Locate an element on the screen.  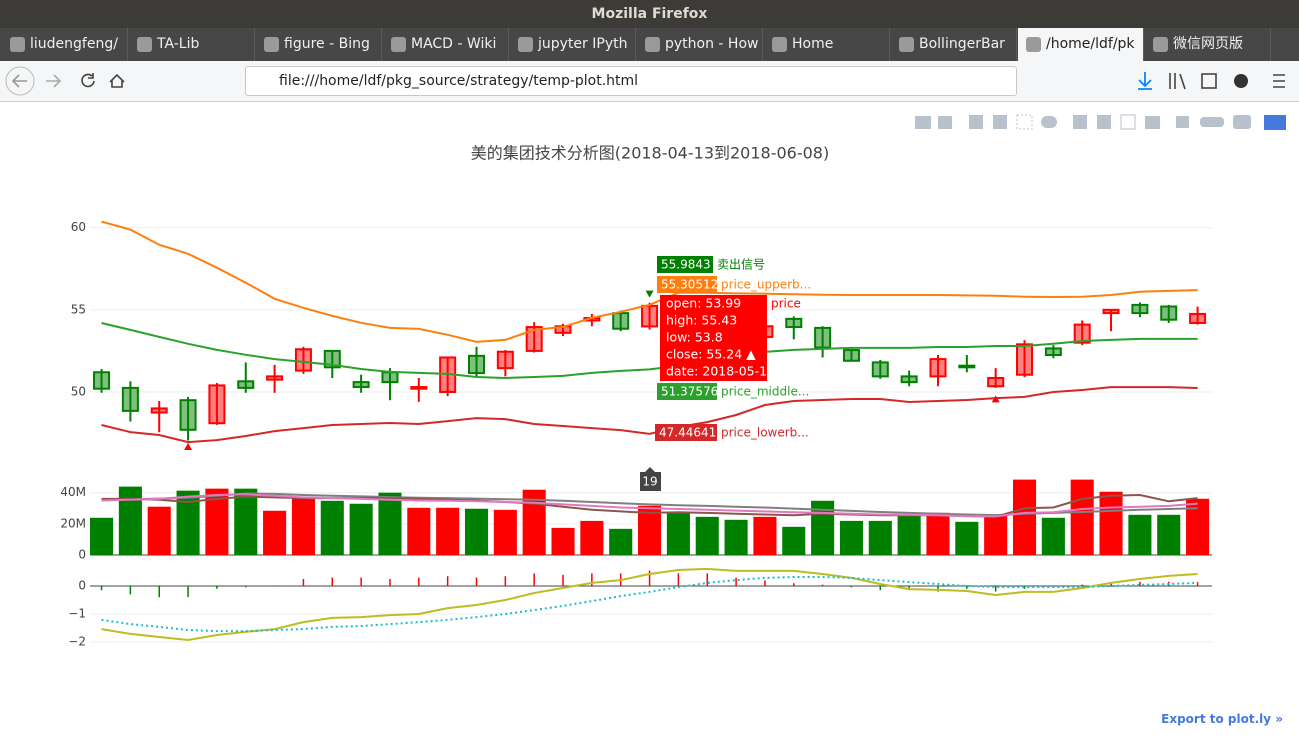
tab: jupyter IPyth is located at coordinates (573, 44).